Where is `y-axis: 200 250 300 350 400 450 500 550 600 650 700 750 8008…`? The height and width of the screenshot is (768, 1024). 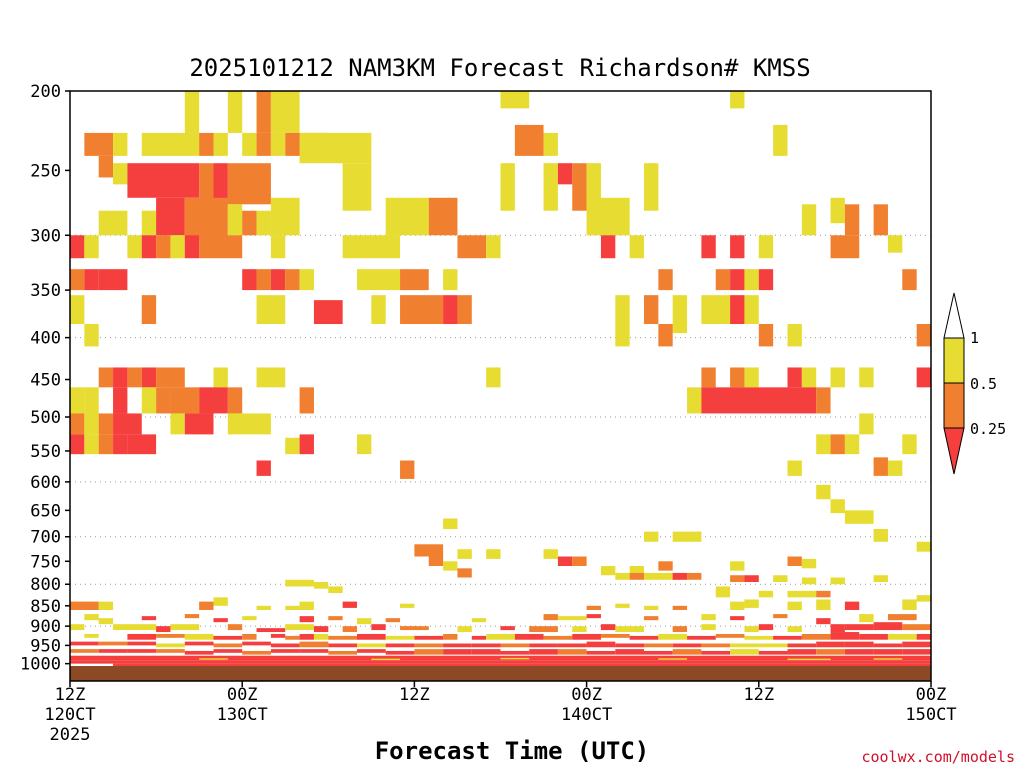 y-axis: 200 250 300 350 400 450 500 550 600 650 700 750 8008… is located at coordinates (45, 378).